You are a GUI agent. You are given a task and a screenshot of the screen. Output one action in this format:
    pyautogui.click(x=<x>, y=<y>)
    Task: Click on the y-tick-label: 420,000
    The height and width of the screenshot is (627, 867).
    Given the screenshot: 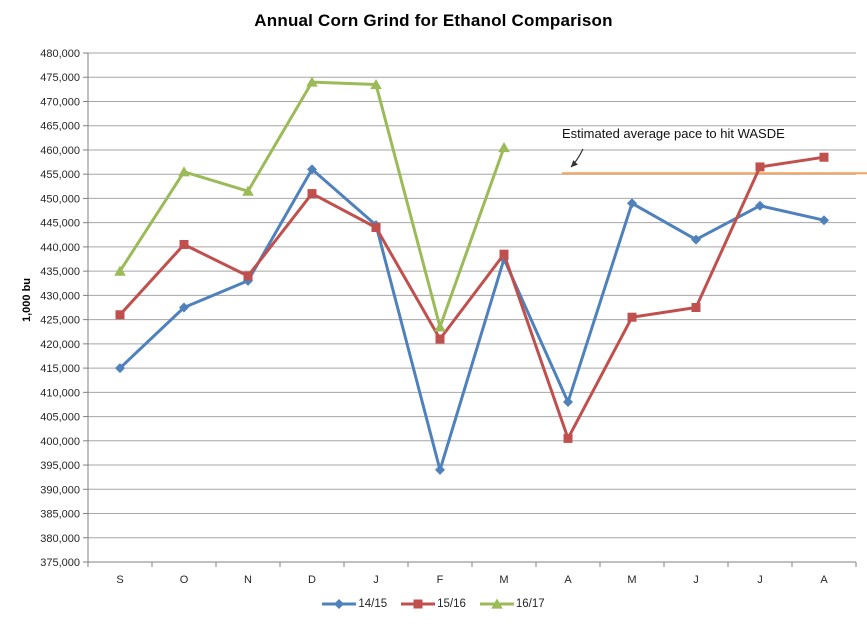 What is the action you would take?
    pyautogui.click(x=60, y=345)
    